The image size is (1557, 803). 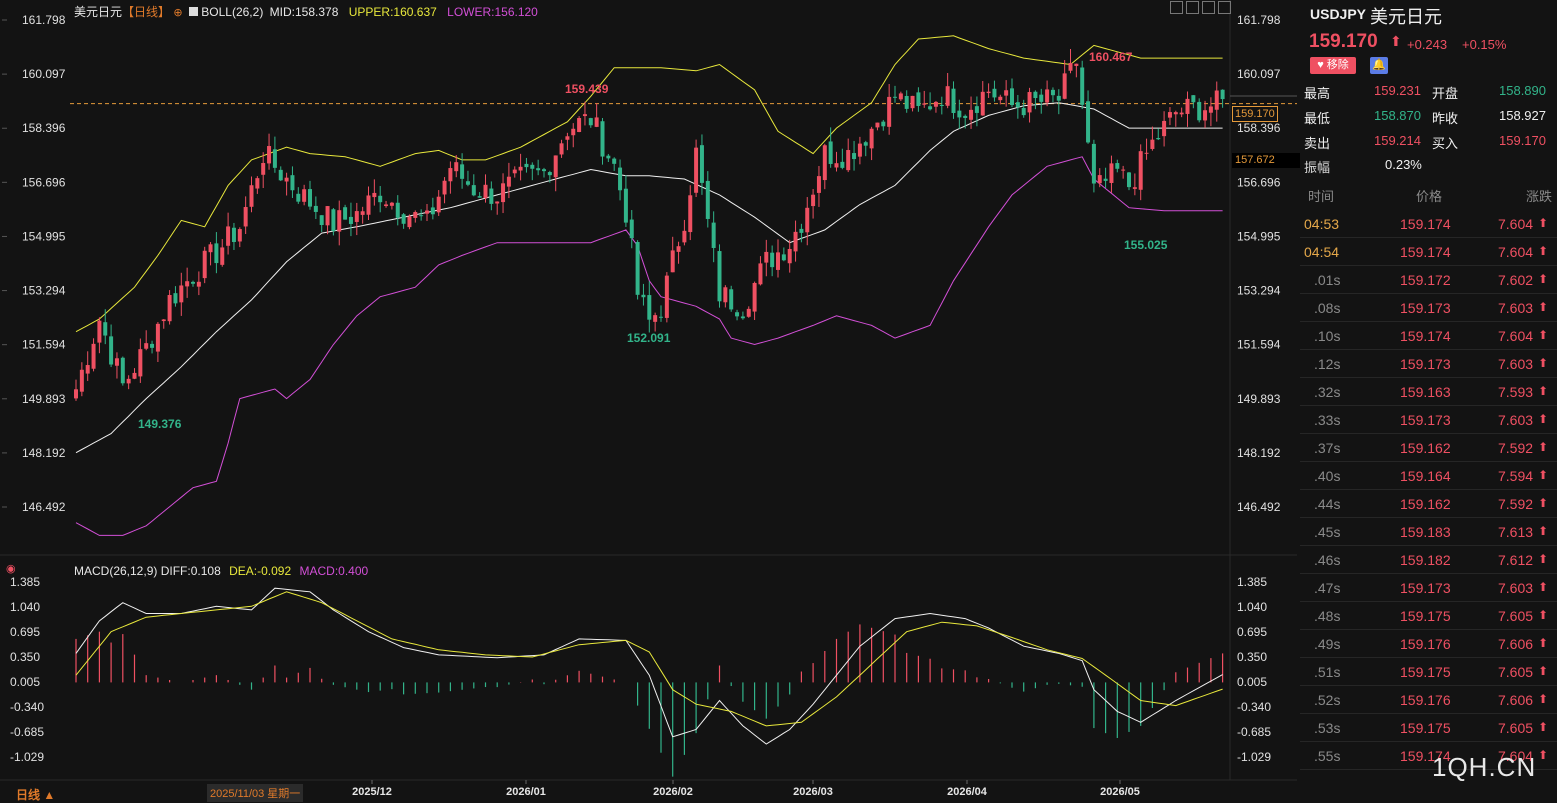 I want to click on tick-row: .55s 159.174 7.604 ⬆, so click(x=1428, y=756).